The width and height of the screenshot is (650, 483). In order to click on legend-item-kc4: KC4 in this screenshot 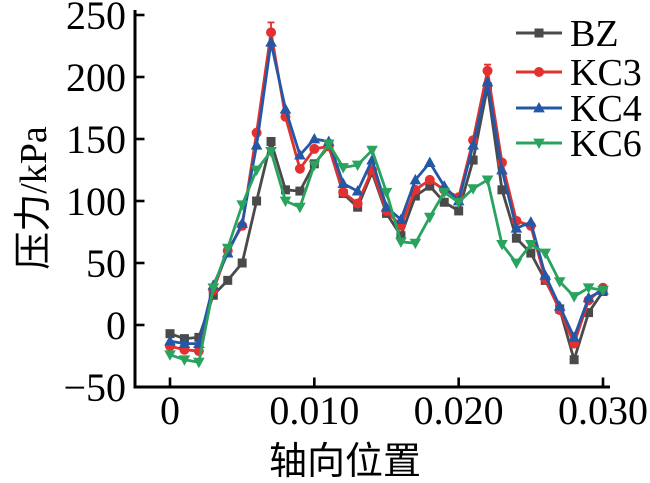, I will do `click(579, 109)`.